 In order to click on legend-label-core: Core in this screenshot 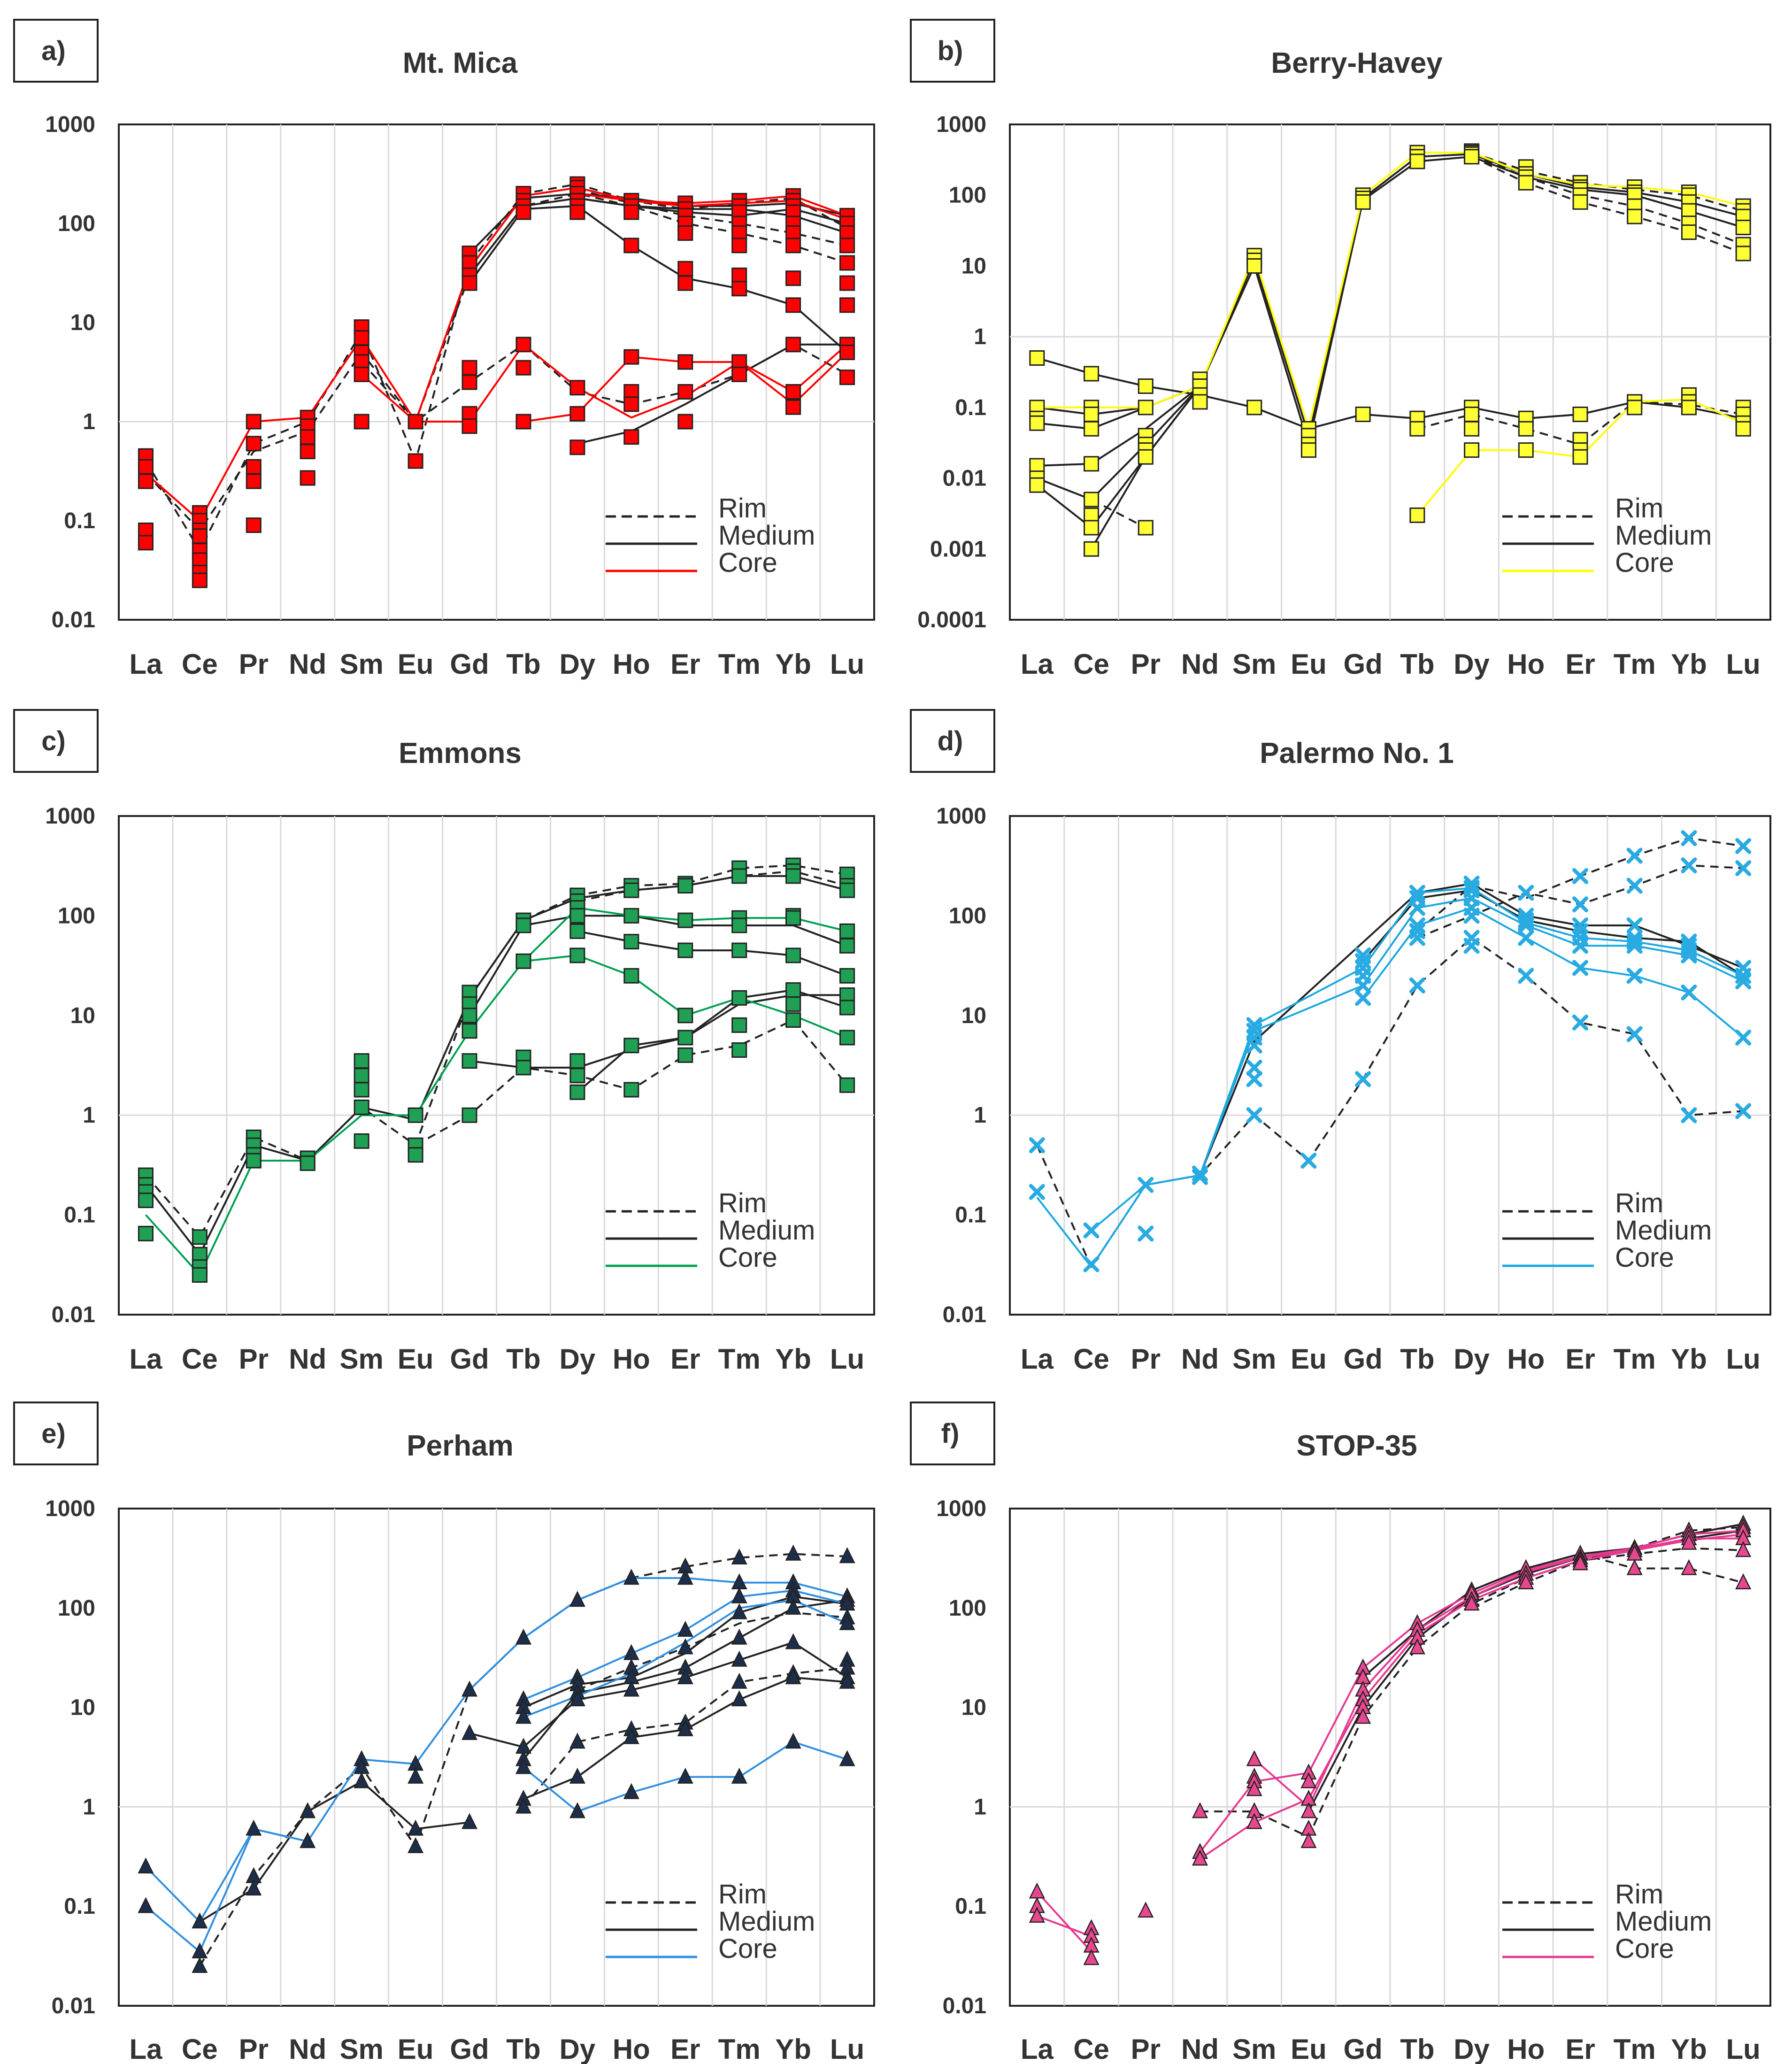, I will do `click(748, 1948)`.